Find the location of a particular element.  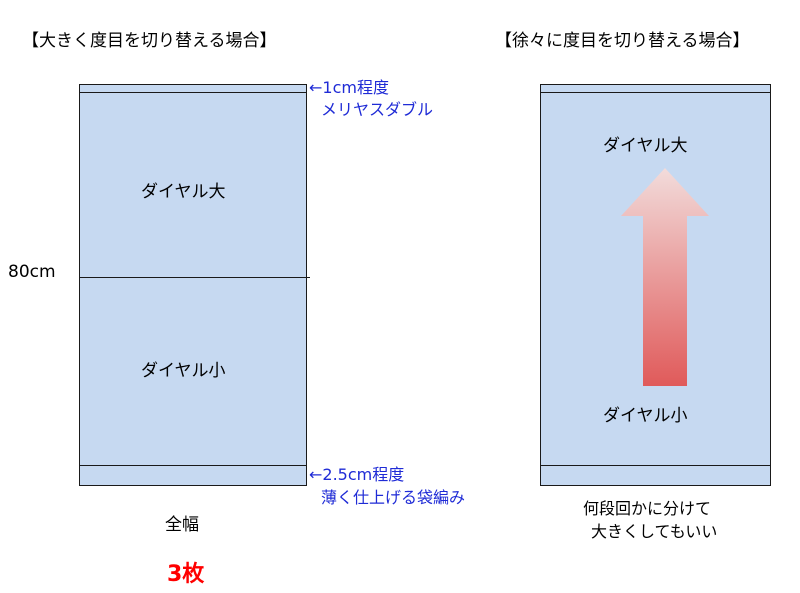

increase-arrow-icon is located at coordinates (665, 277).